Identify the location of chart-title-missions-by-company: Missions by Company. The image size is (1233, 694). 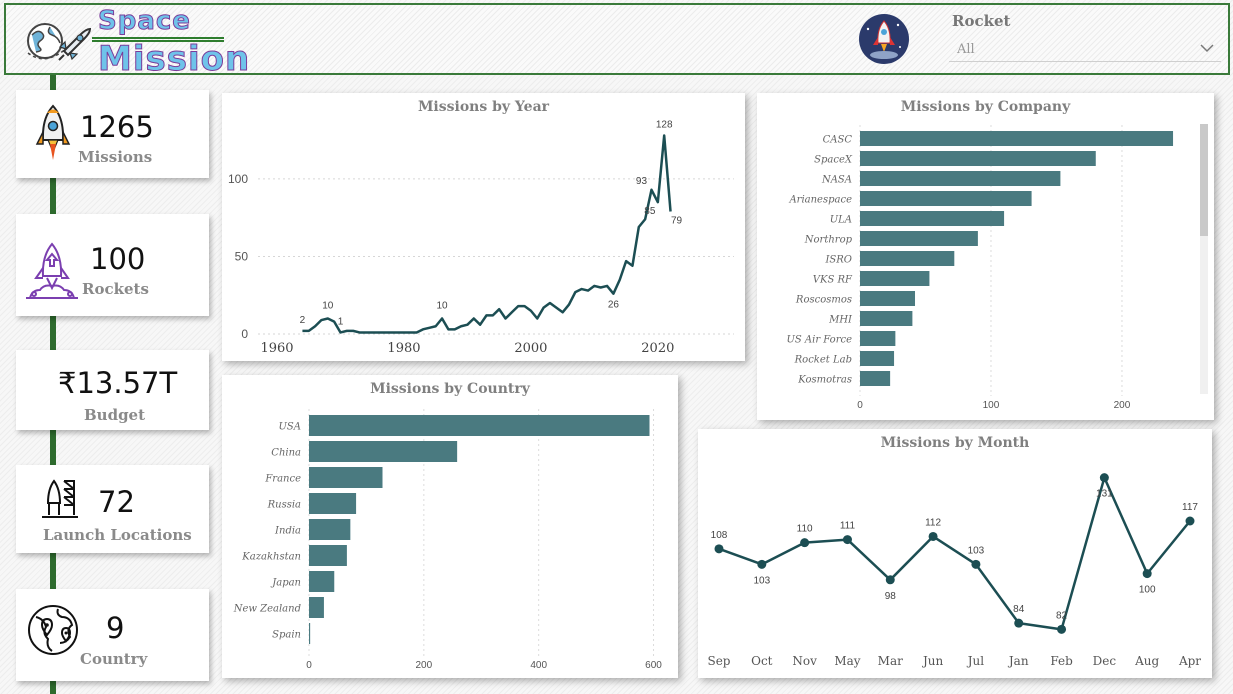
(985, 107).